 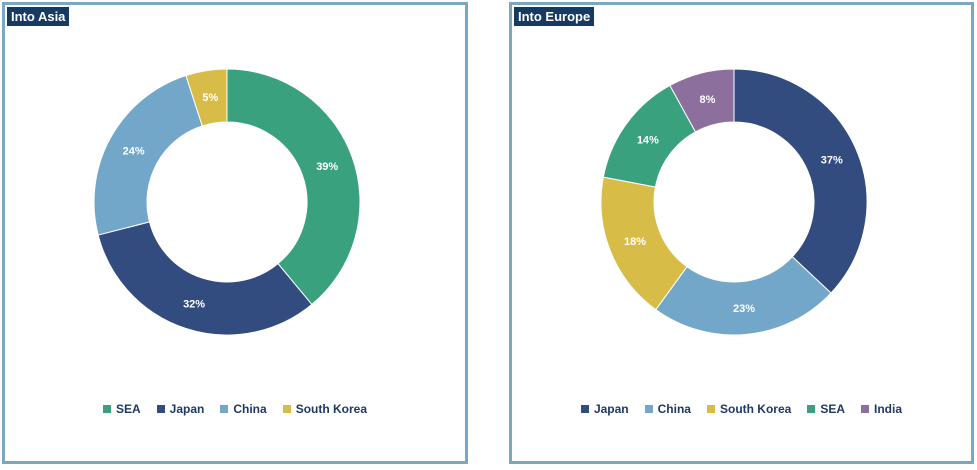 I want to click on donut-slice-sea, so click(x=293, y=187).